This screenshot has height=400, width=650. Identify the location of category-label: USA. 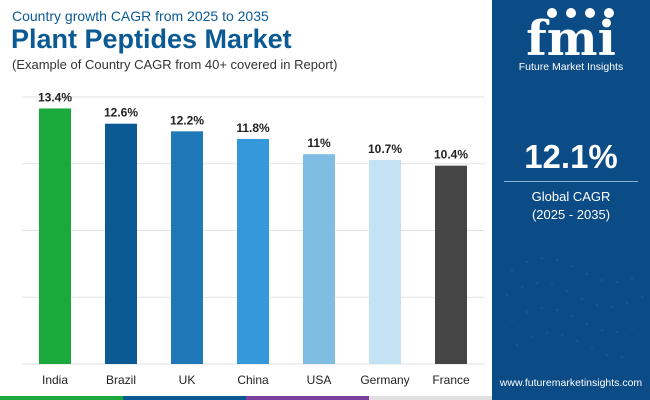
(319, 380).